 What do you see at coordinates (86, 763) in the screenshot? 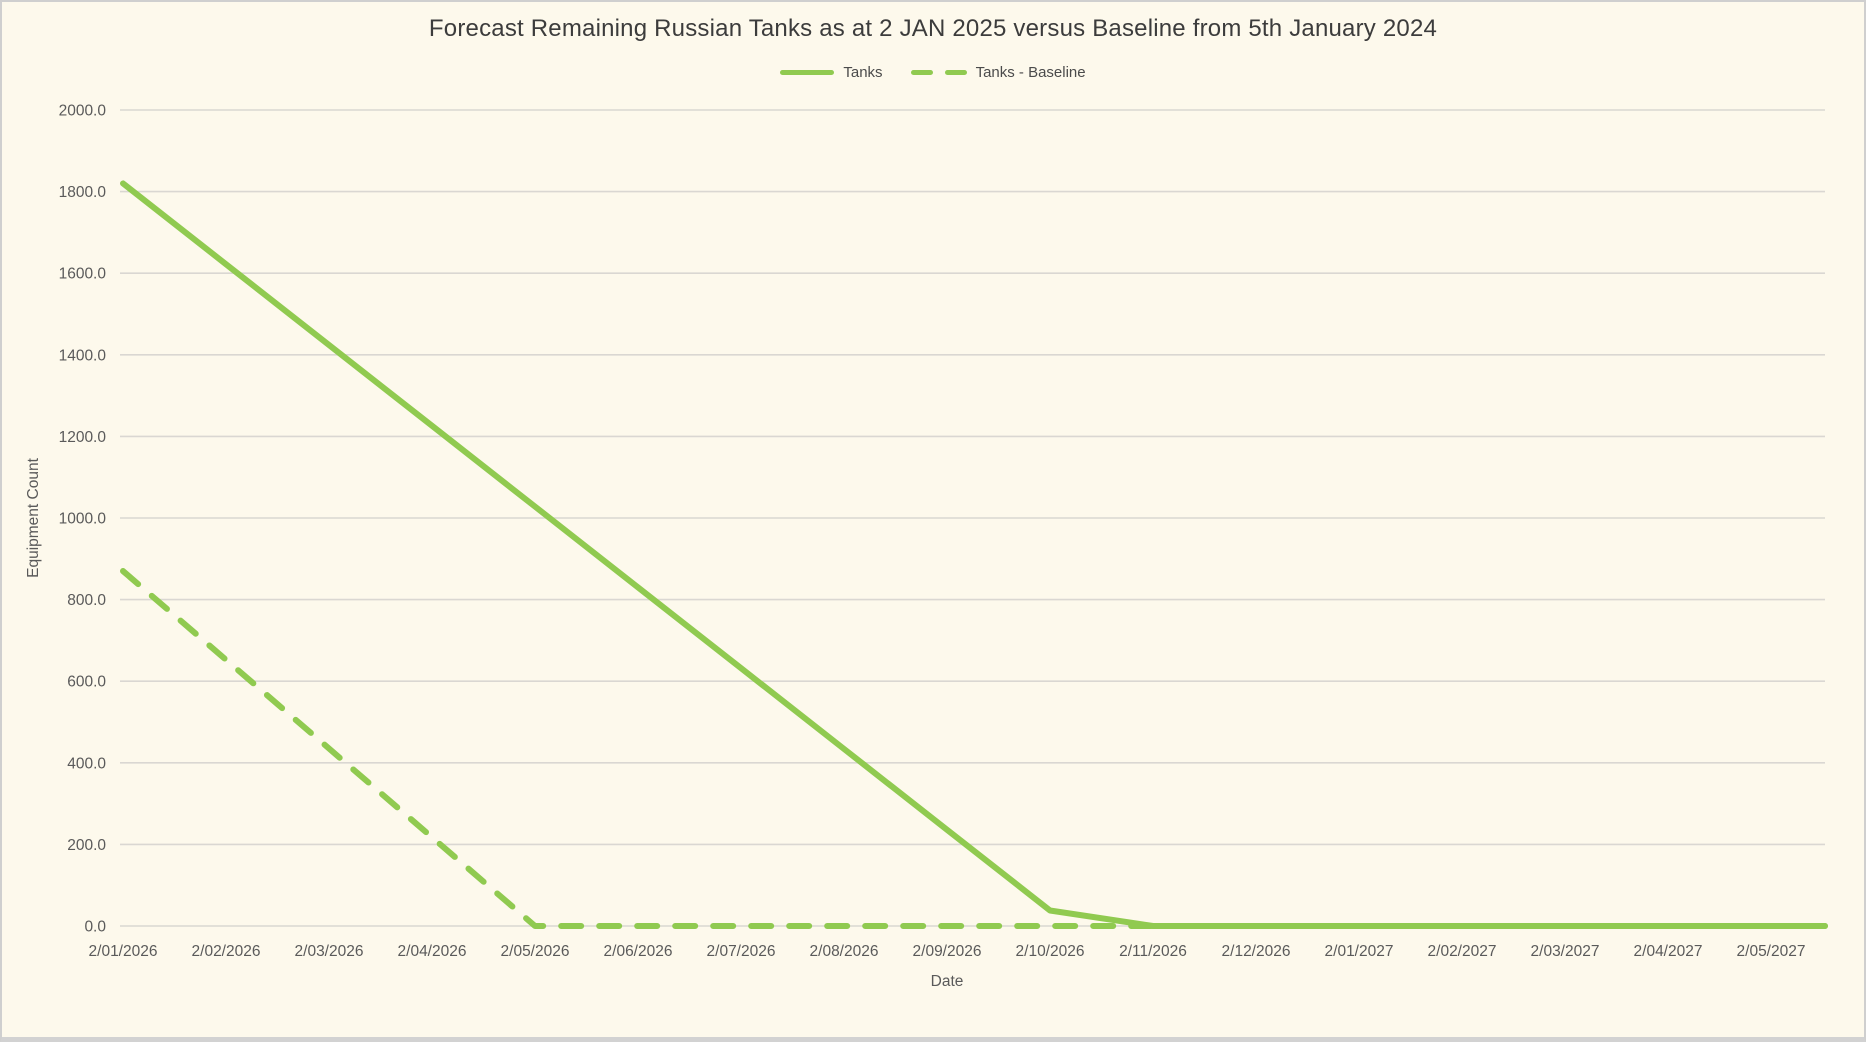
I see `y-axis-tick-label: 400.0` at bounding box center [86, 763].